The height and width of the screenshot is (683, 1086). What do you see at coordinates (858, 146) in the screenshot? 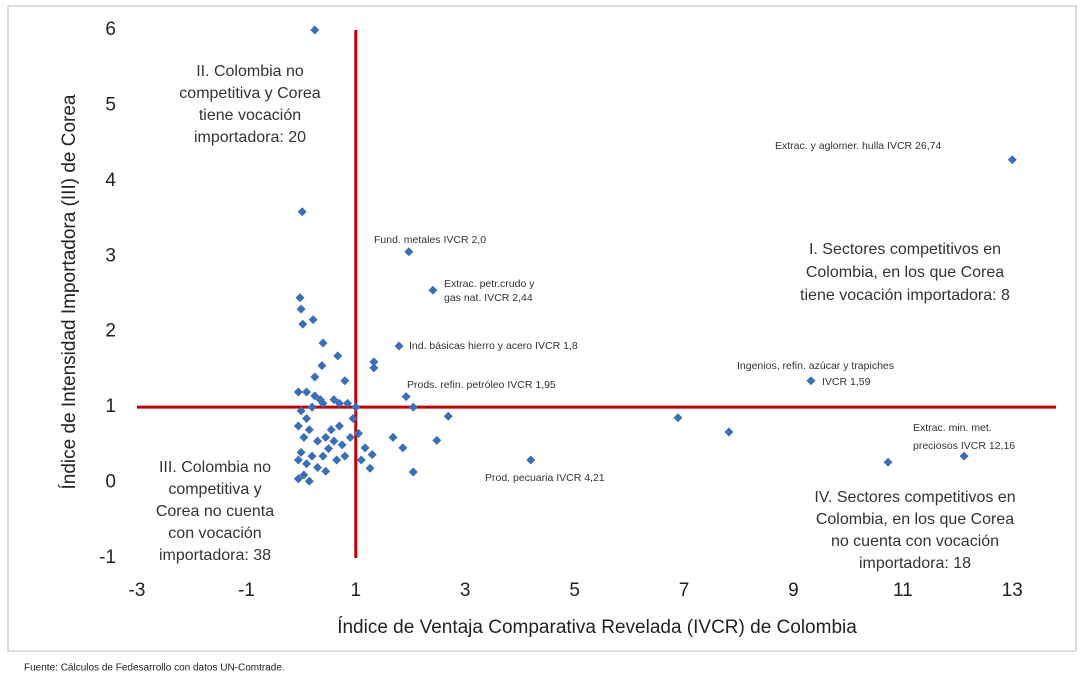
I see `point-label: Extrac. y aglomer. hulla IVCR 26,74` at bounding box center [858, 146].